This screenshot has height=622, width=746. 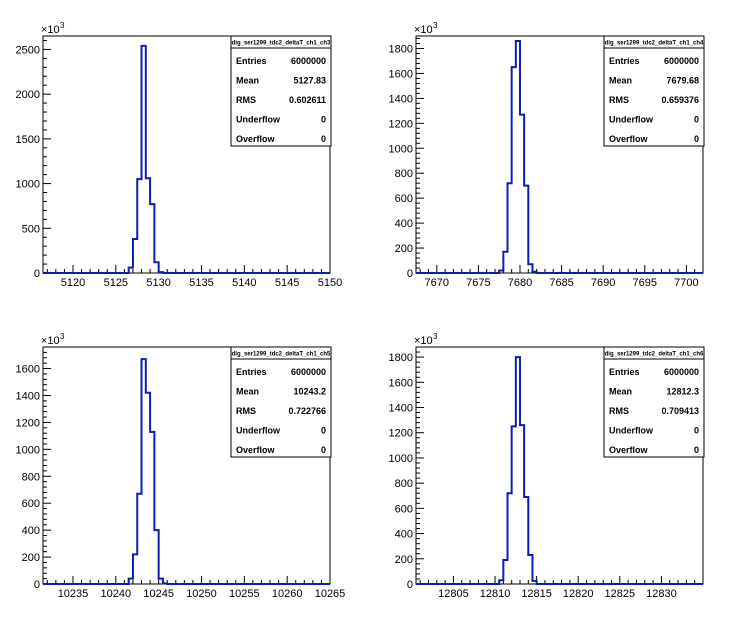 What do you see at coordinates (307, 411) in the screenshot?
I see `stats-row-value: 0.722766` at bounding box center [307, 411].